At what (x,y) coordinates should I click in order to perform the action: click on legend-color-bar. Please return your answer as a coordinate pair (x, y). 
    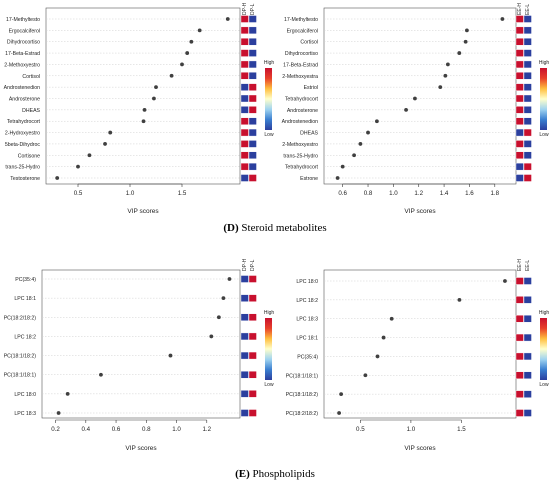
    Looking at the image, I should click on (543, 99).